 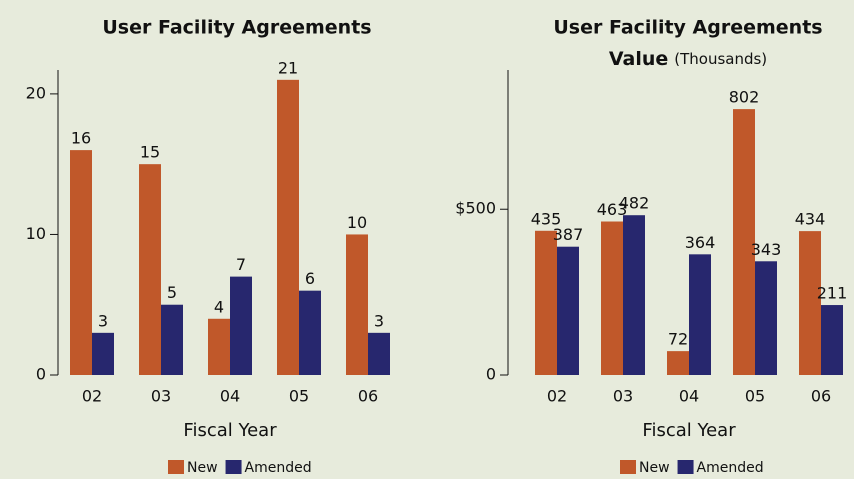 What do you see at coordinates (720, 59) in the screenshot?
I see `title-note: (Thousands)` at bounding box center [720, 59].